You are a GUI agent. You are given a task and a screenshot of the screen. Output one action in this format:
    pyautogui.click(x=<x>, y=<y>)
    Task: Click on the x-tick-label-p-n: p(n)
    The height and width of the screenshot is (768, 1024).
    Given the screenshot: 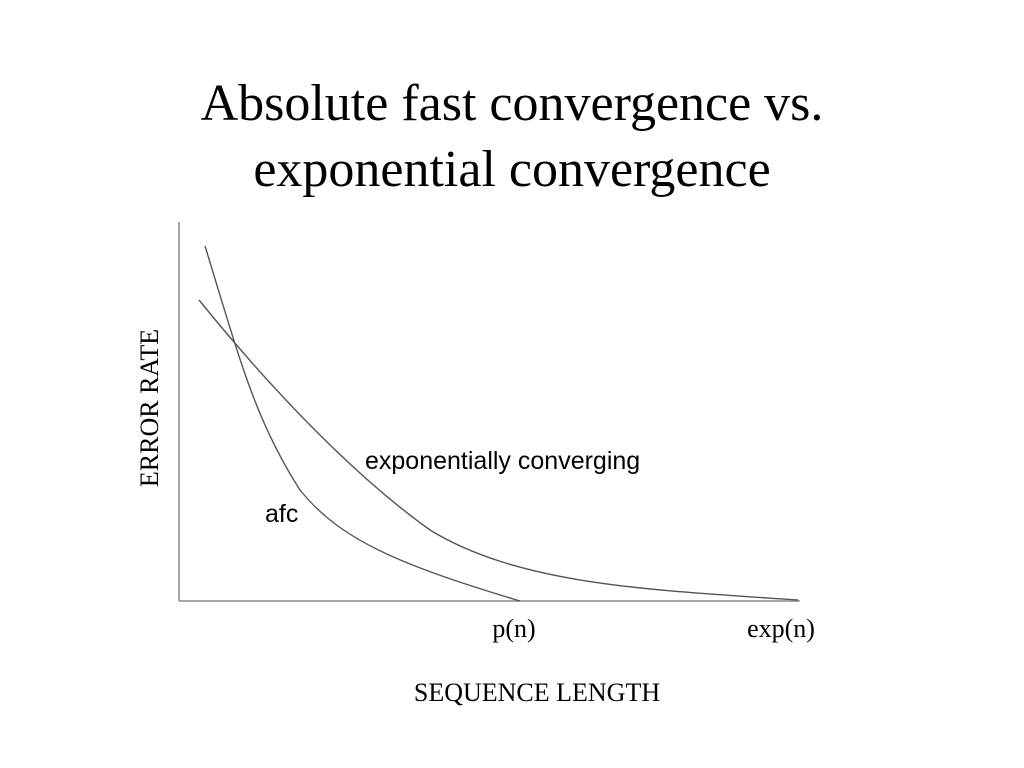 What is the action you would take?
    pyautogui.click(x=513, y=628)
    